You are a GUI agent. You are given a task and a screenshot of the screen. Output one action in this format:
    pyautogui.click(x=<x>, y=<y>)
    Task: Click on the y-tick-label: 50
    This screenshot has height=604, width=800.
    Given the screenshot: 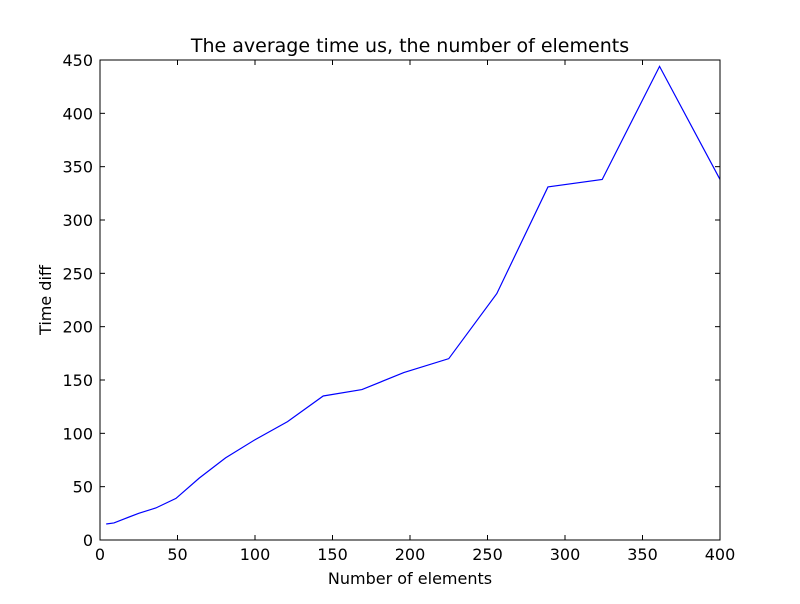 What is the action you would take?
    pyautogui.click(x=83, y=487)
    